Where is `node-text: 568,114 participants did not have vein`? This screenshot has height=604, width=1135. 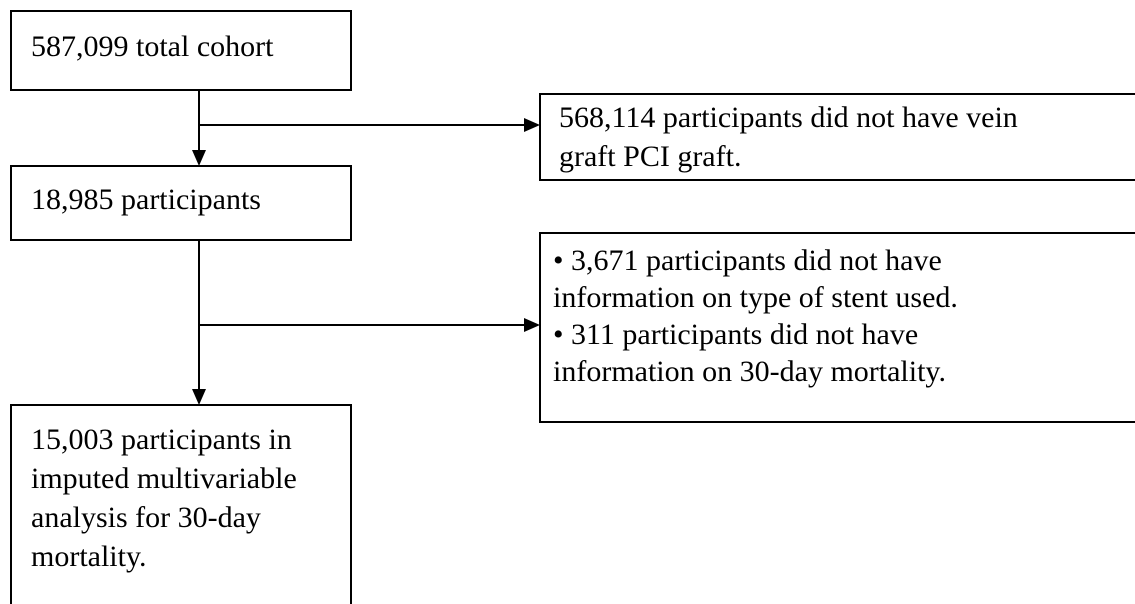
node-text: 568,114 participants did not have vein is located at coordinates (788, 117).